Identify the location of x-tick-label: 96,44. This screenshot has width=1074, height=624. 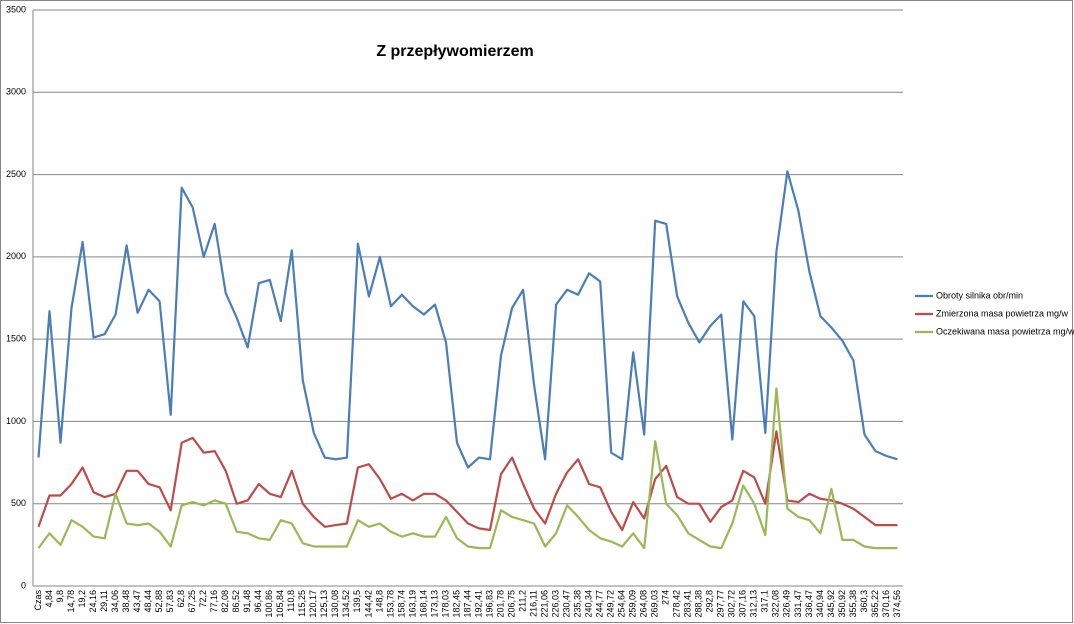
(258, 601).